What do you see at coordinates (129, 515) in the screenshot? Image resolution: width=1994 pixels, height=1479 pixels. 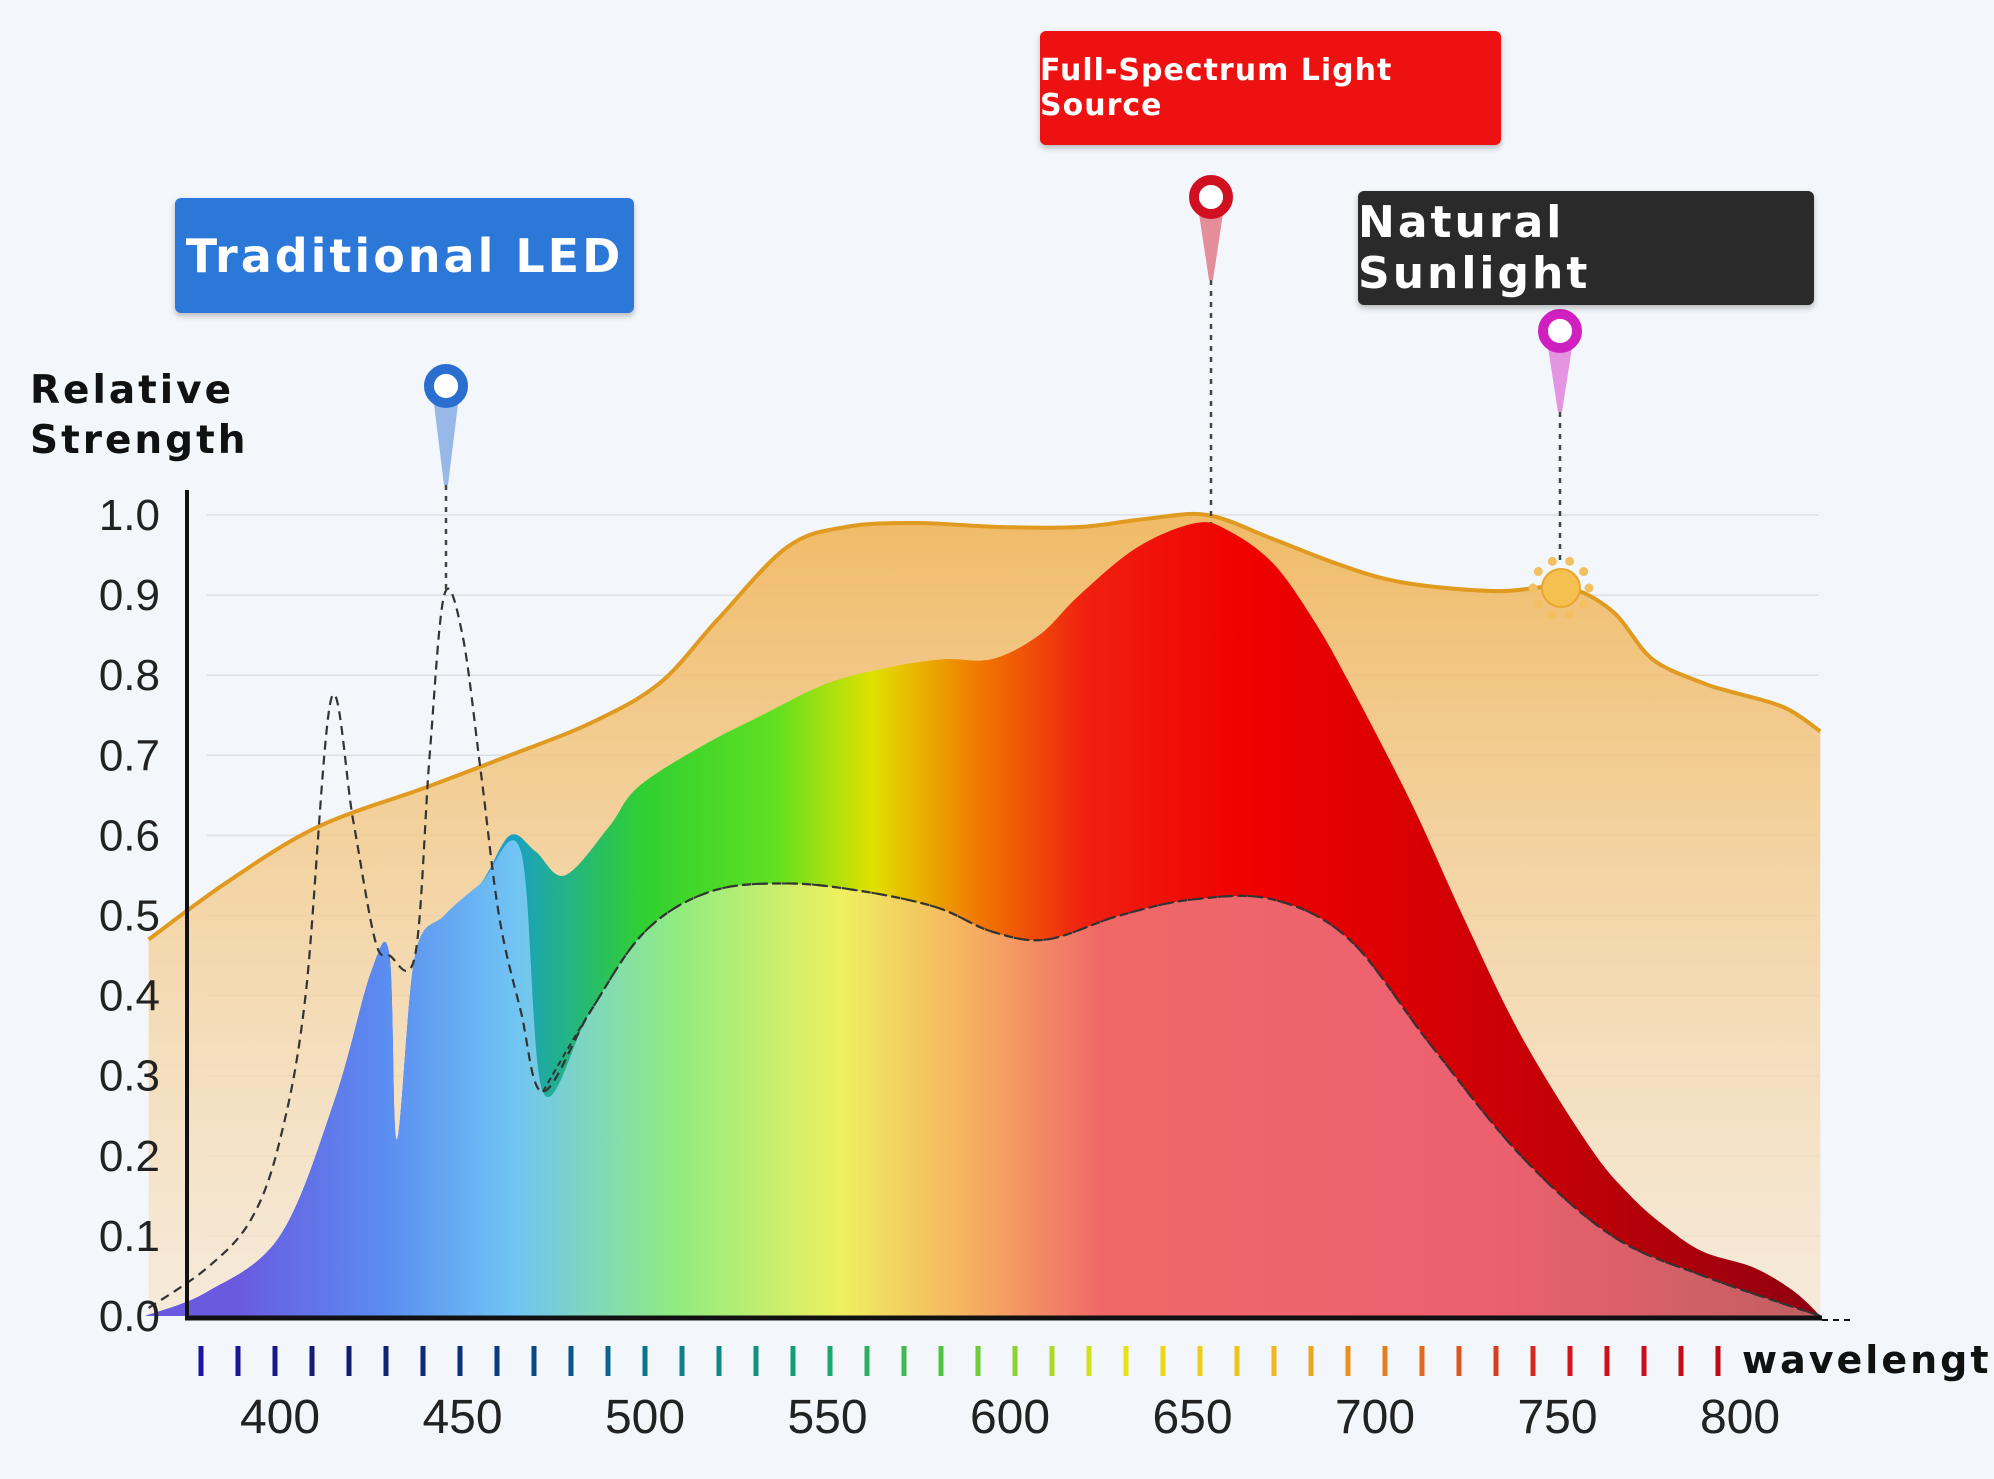 I see `y-tick-label: 1.0` at bounding box center [129, 515].